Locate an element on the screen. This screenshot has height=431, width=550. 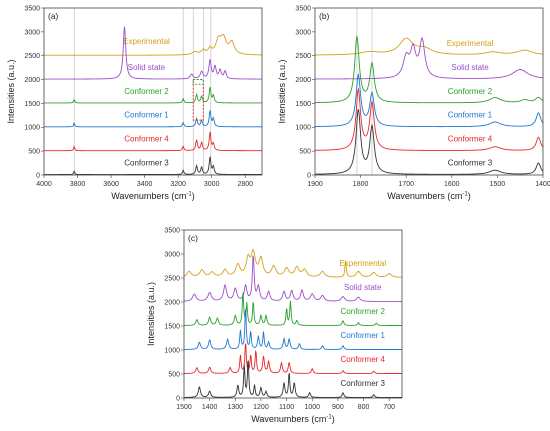
highlight-box is located at coordinates (198, 82).